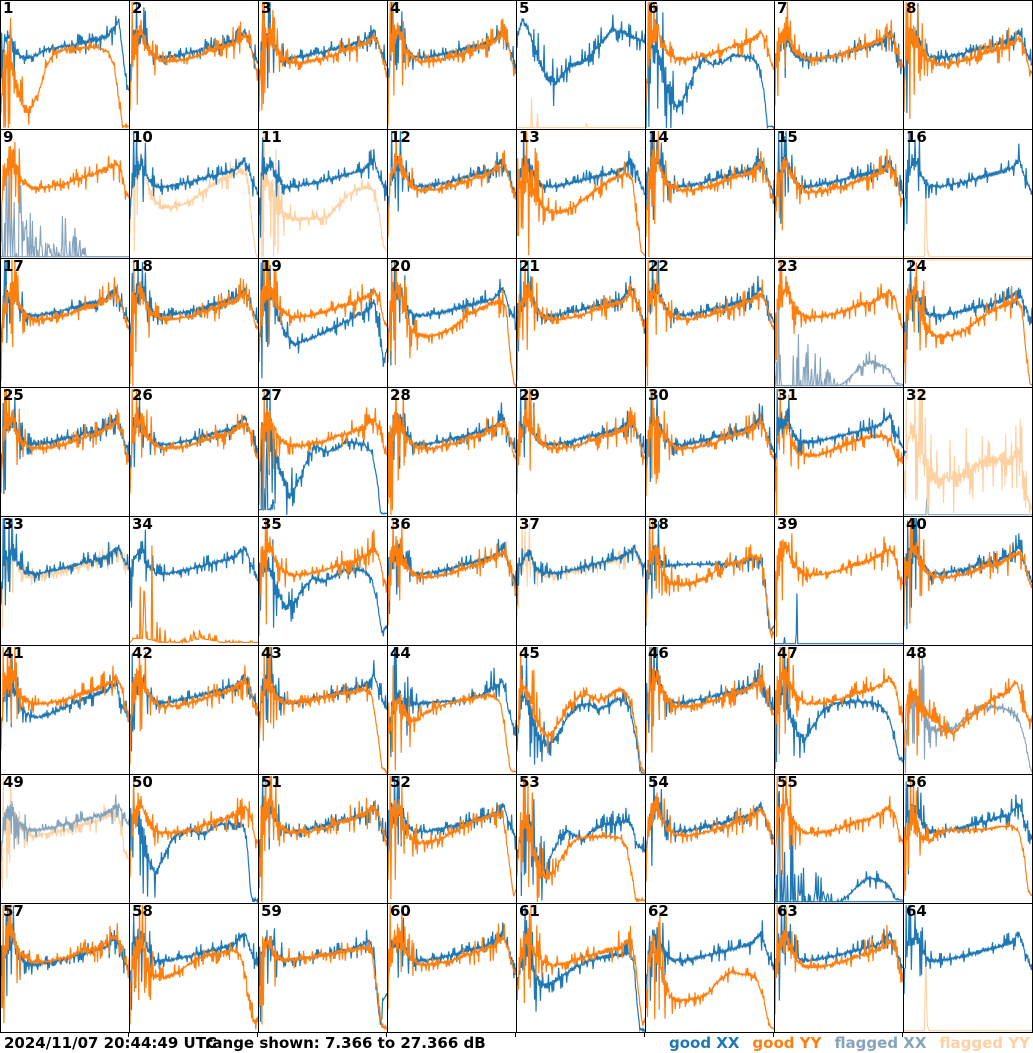  What do you see at coordinates (529, 266) in the screenshot?
I see `panel-number: 21` at bounding box center [529, 266].